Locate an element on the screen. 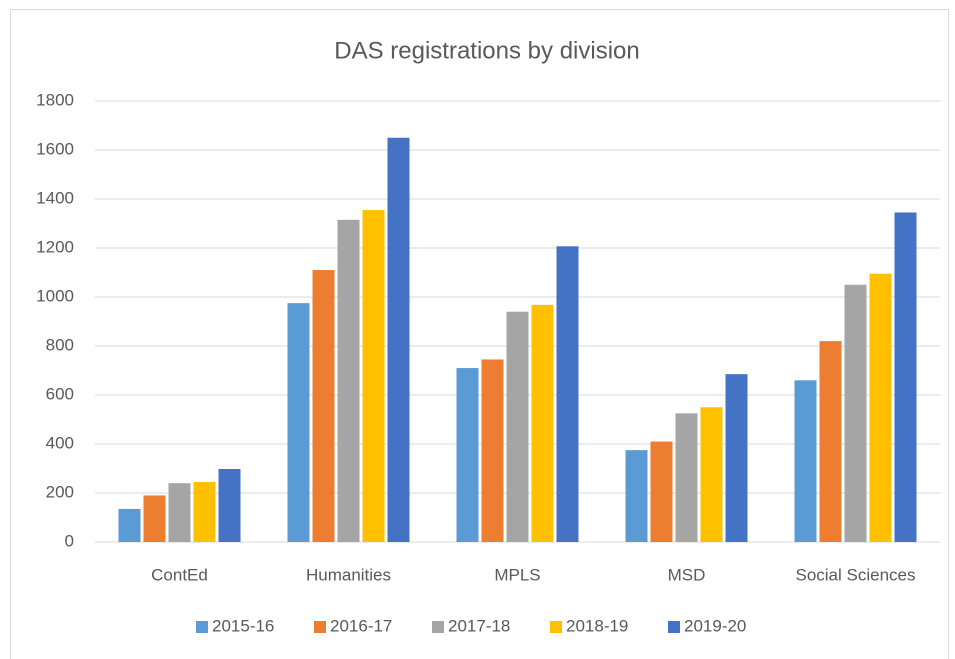 The image size is (955, 659). y-tick-label: 800 is located at coordinates (60, 344).